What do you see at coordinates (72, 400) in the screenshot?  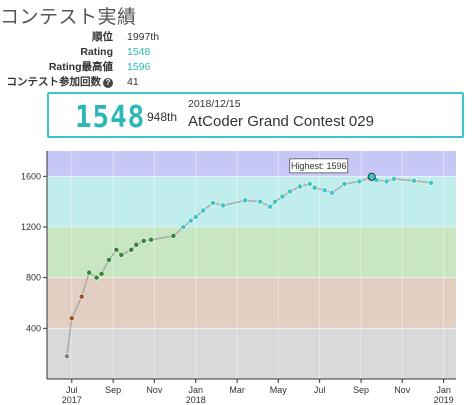 I see `x-tick-year: 2017` at bounding box center [72, 400].